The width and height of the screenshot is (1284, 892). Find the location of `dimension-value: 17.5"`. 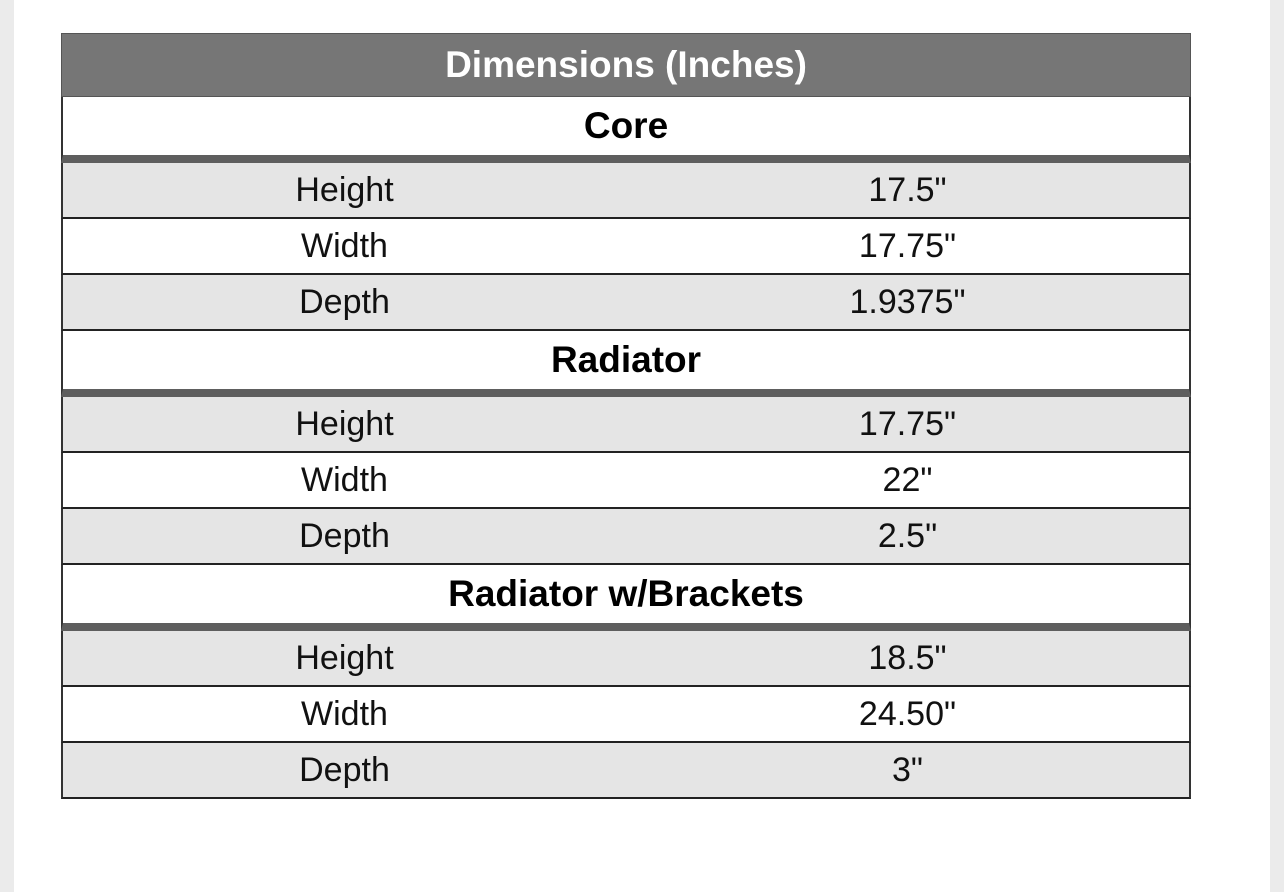

dimension-value: 17.5" is located at coordinates (907, 189).